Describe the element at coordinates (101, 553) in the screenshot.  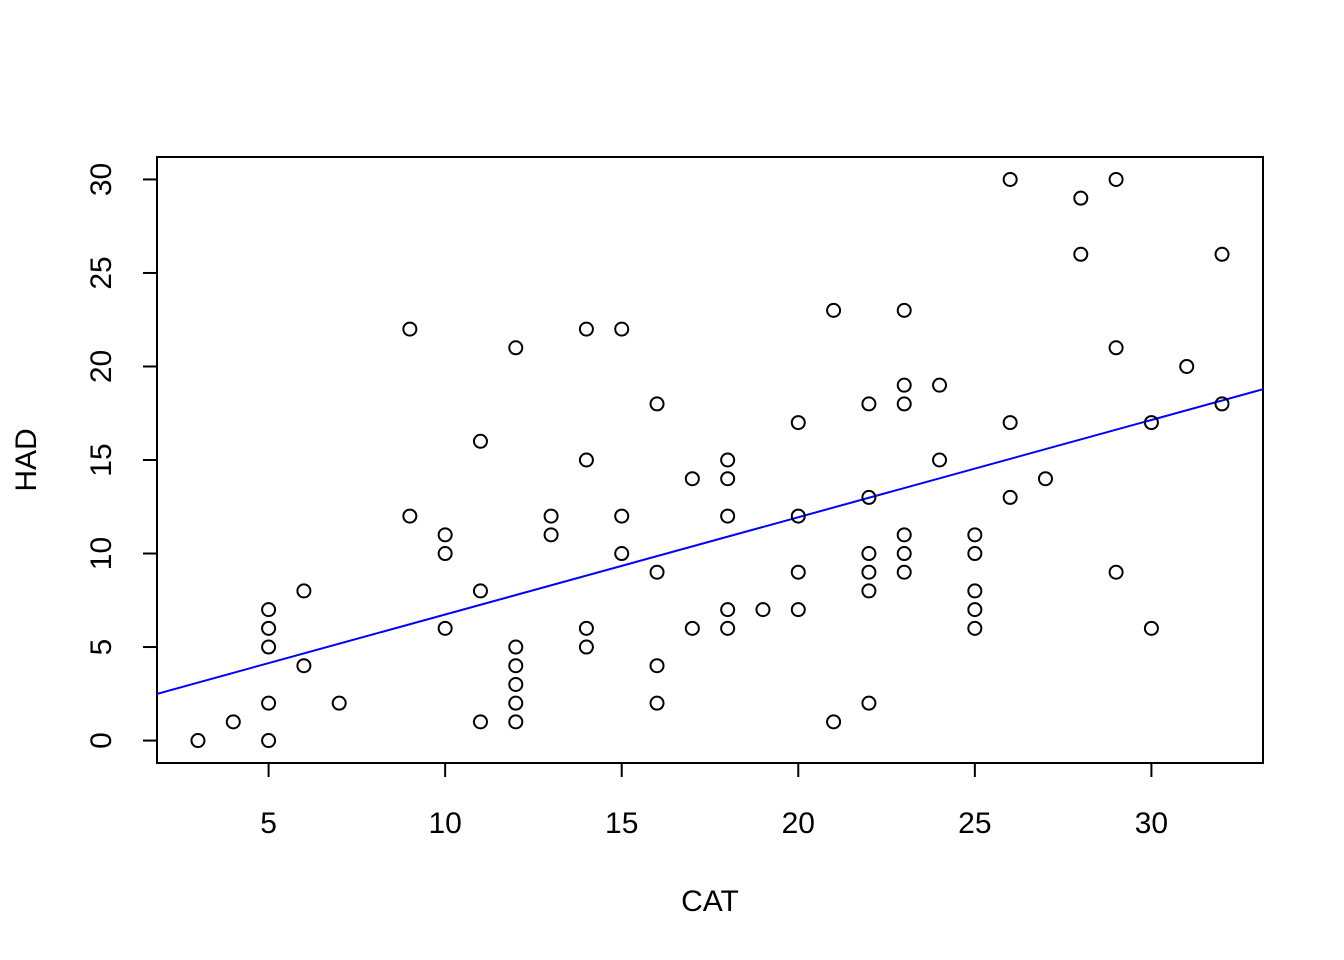
I see `y-tick-label: 10` at that location.